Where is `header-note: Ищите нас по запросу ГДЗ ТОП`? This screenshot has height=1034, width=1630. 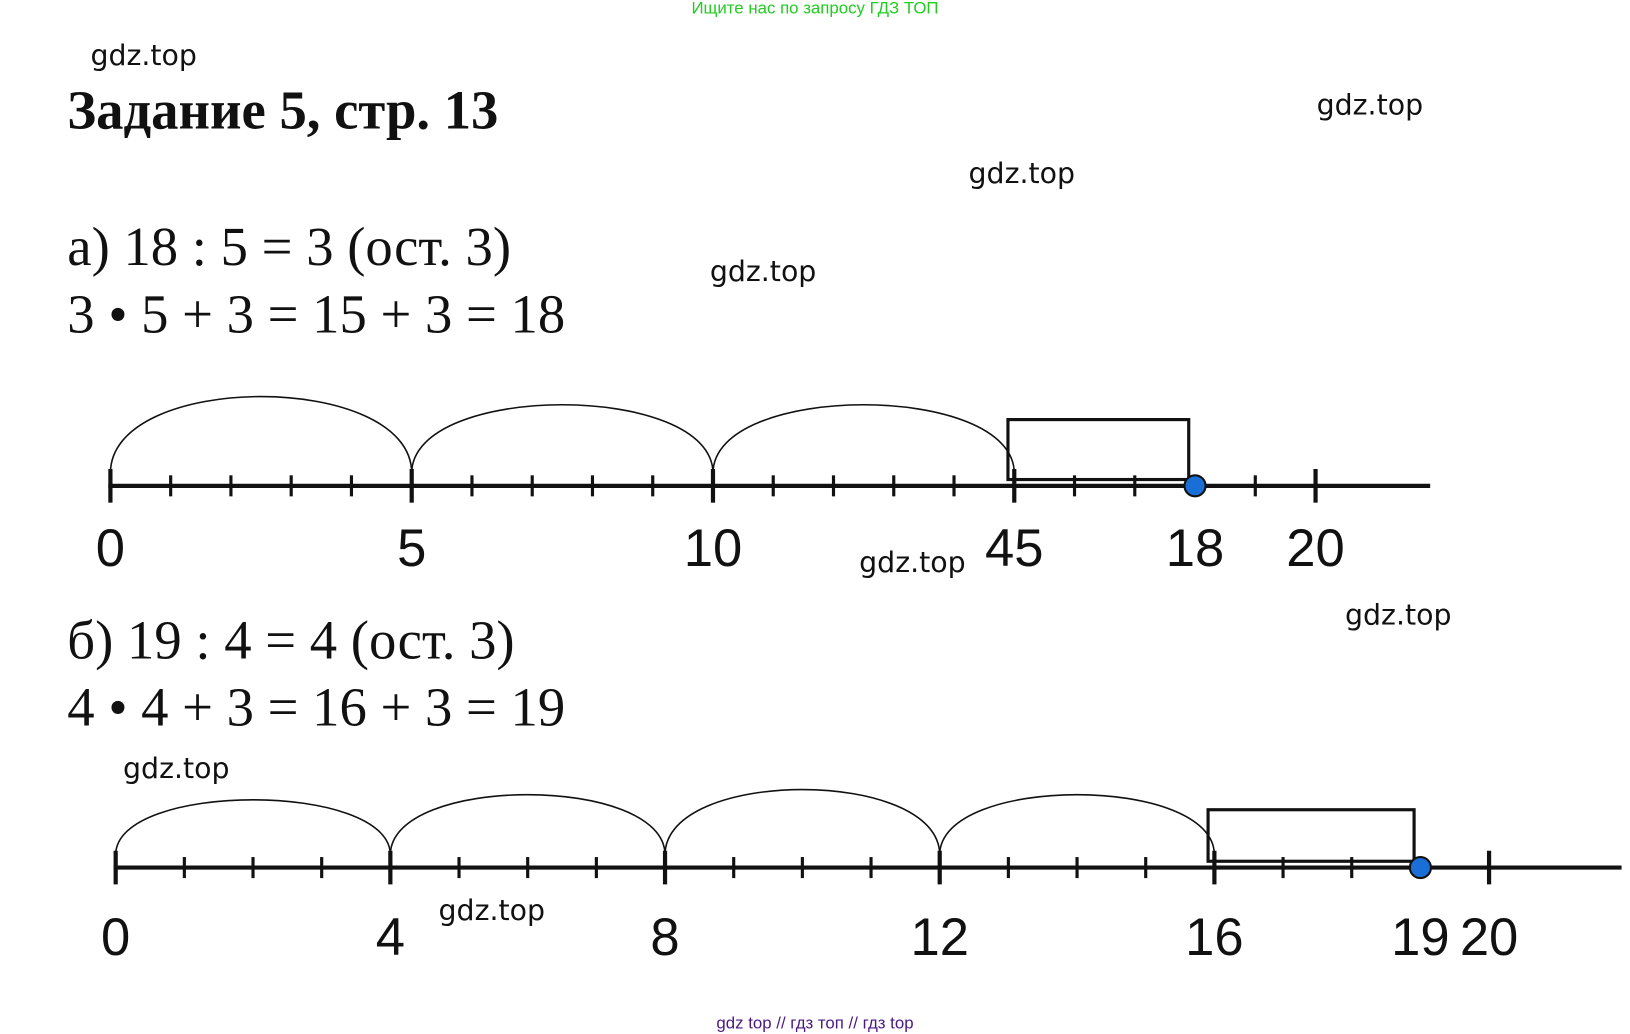
header-note: Ищите нас по запросу ГДЗ ТОП is located at coordinates (815, 9).